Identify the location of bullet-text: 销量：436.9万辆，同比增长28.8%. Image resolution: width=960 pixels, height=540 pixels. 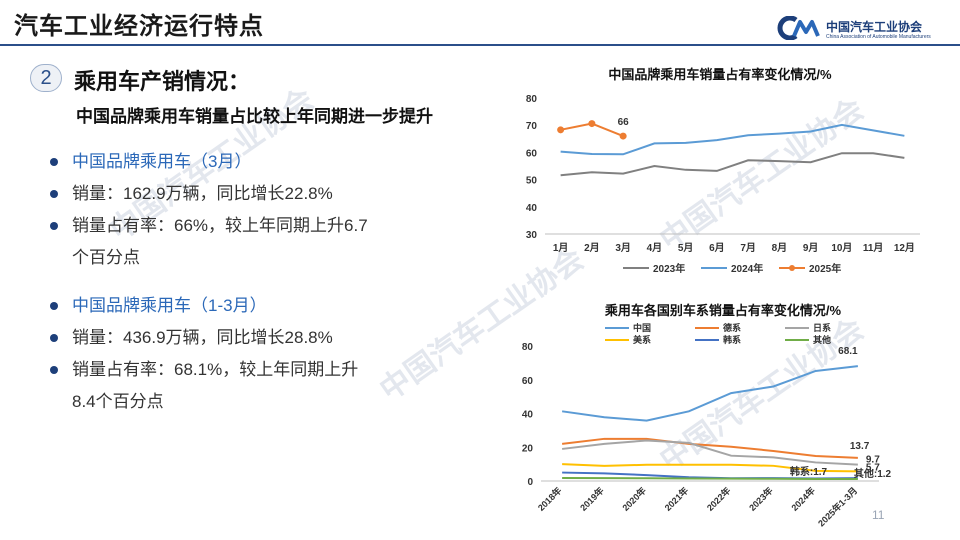
(202, 337).